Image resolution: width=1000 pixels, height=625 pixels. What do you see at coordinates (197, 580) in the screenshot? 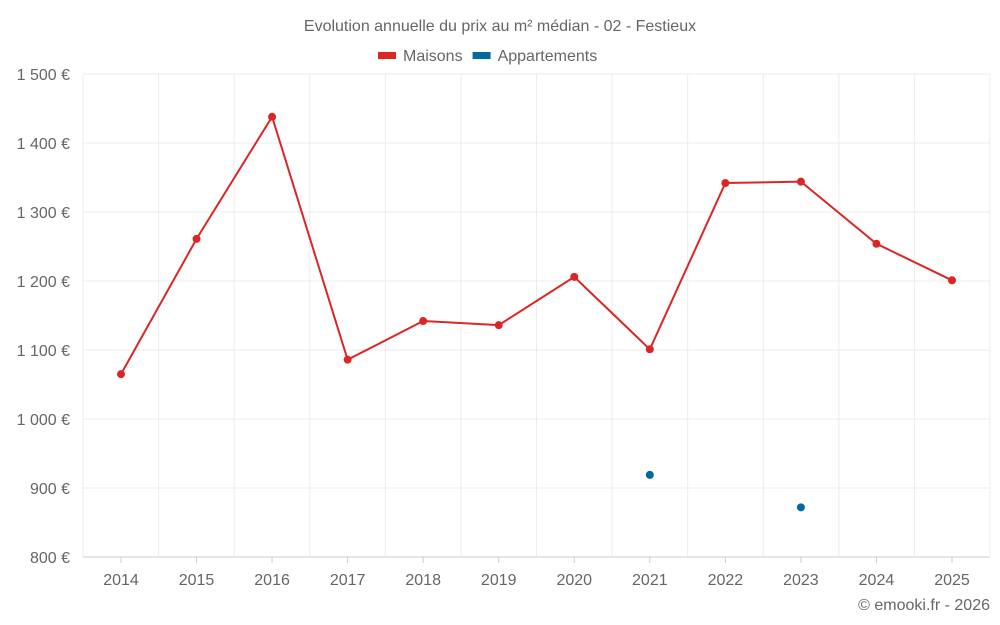
I see `x-tick-label: 2015` at bounding box center [197, 580].